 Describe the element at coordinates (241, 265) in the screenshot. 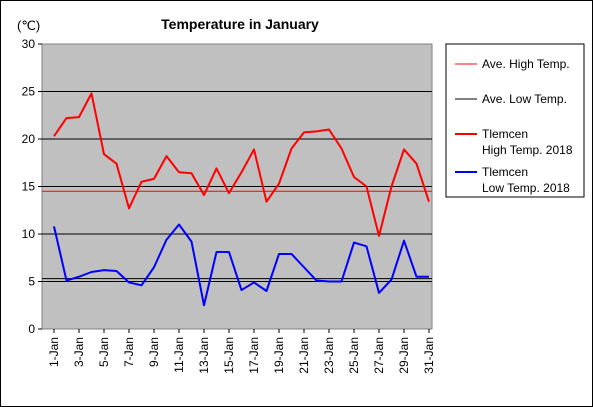

I see `series-line` at that location.